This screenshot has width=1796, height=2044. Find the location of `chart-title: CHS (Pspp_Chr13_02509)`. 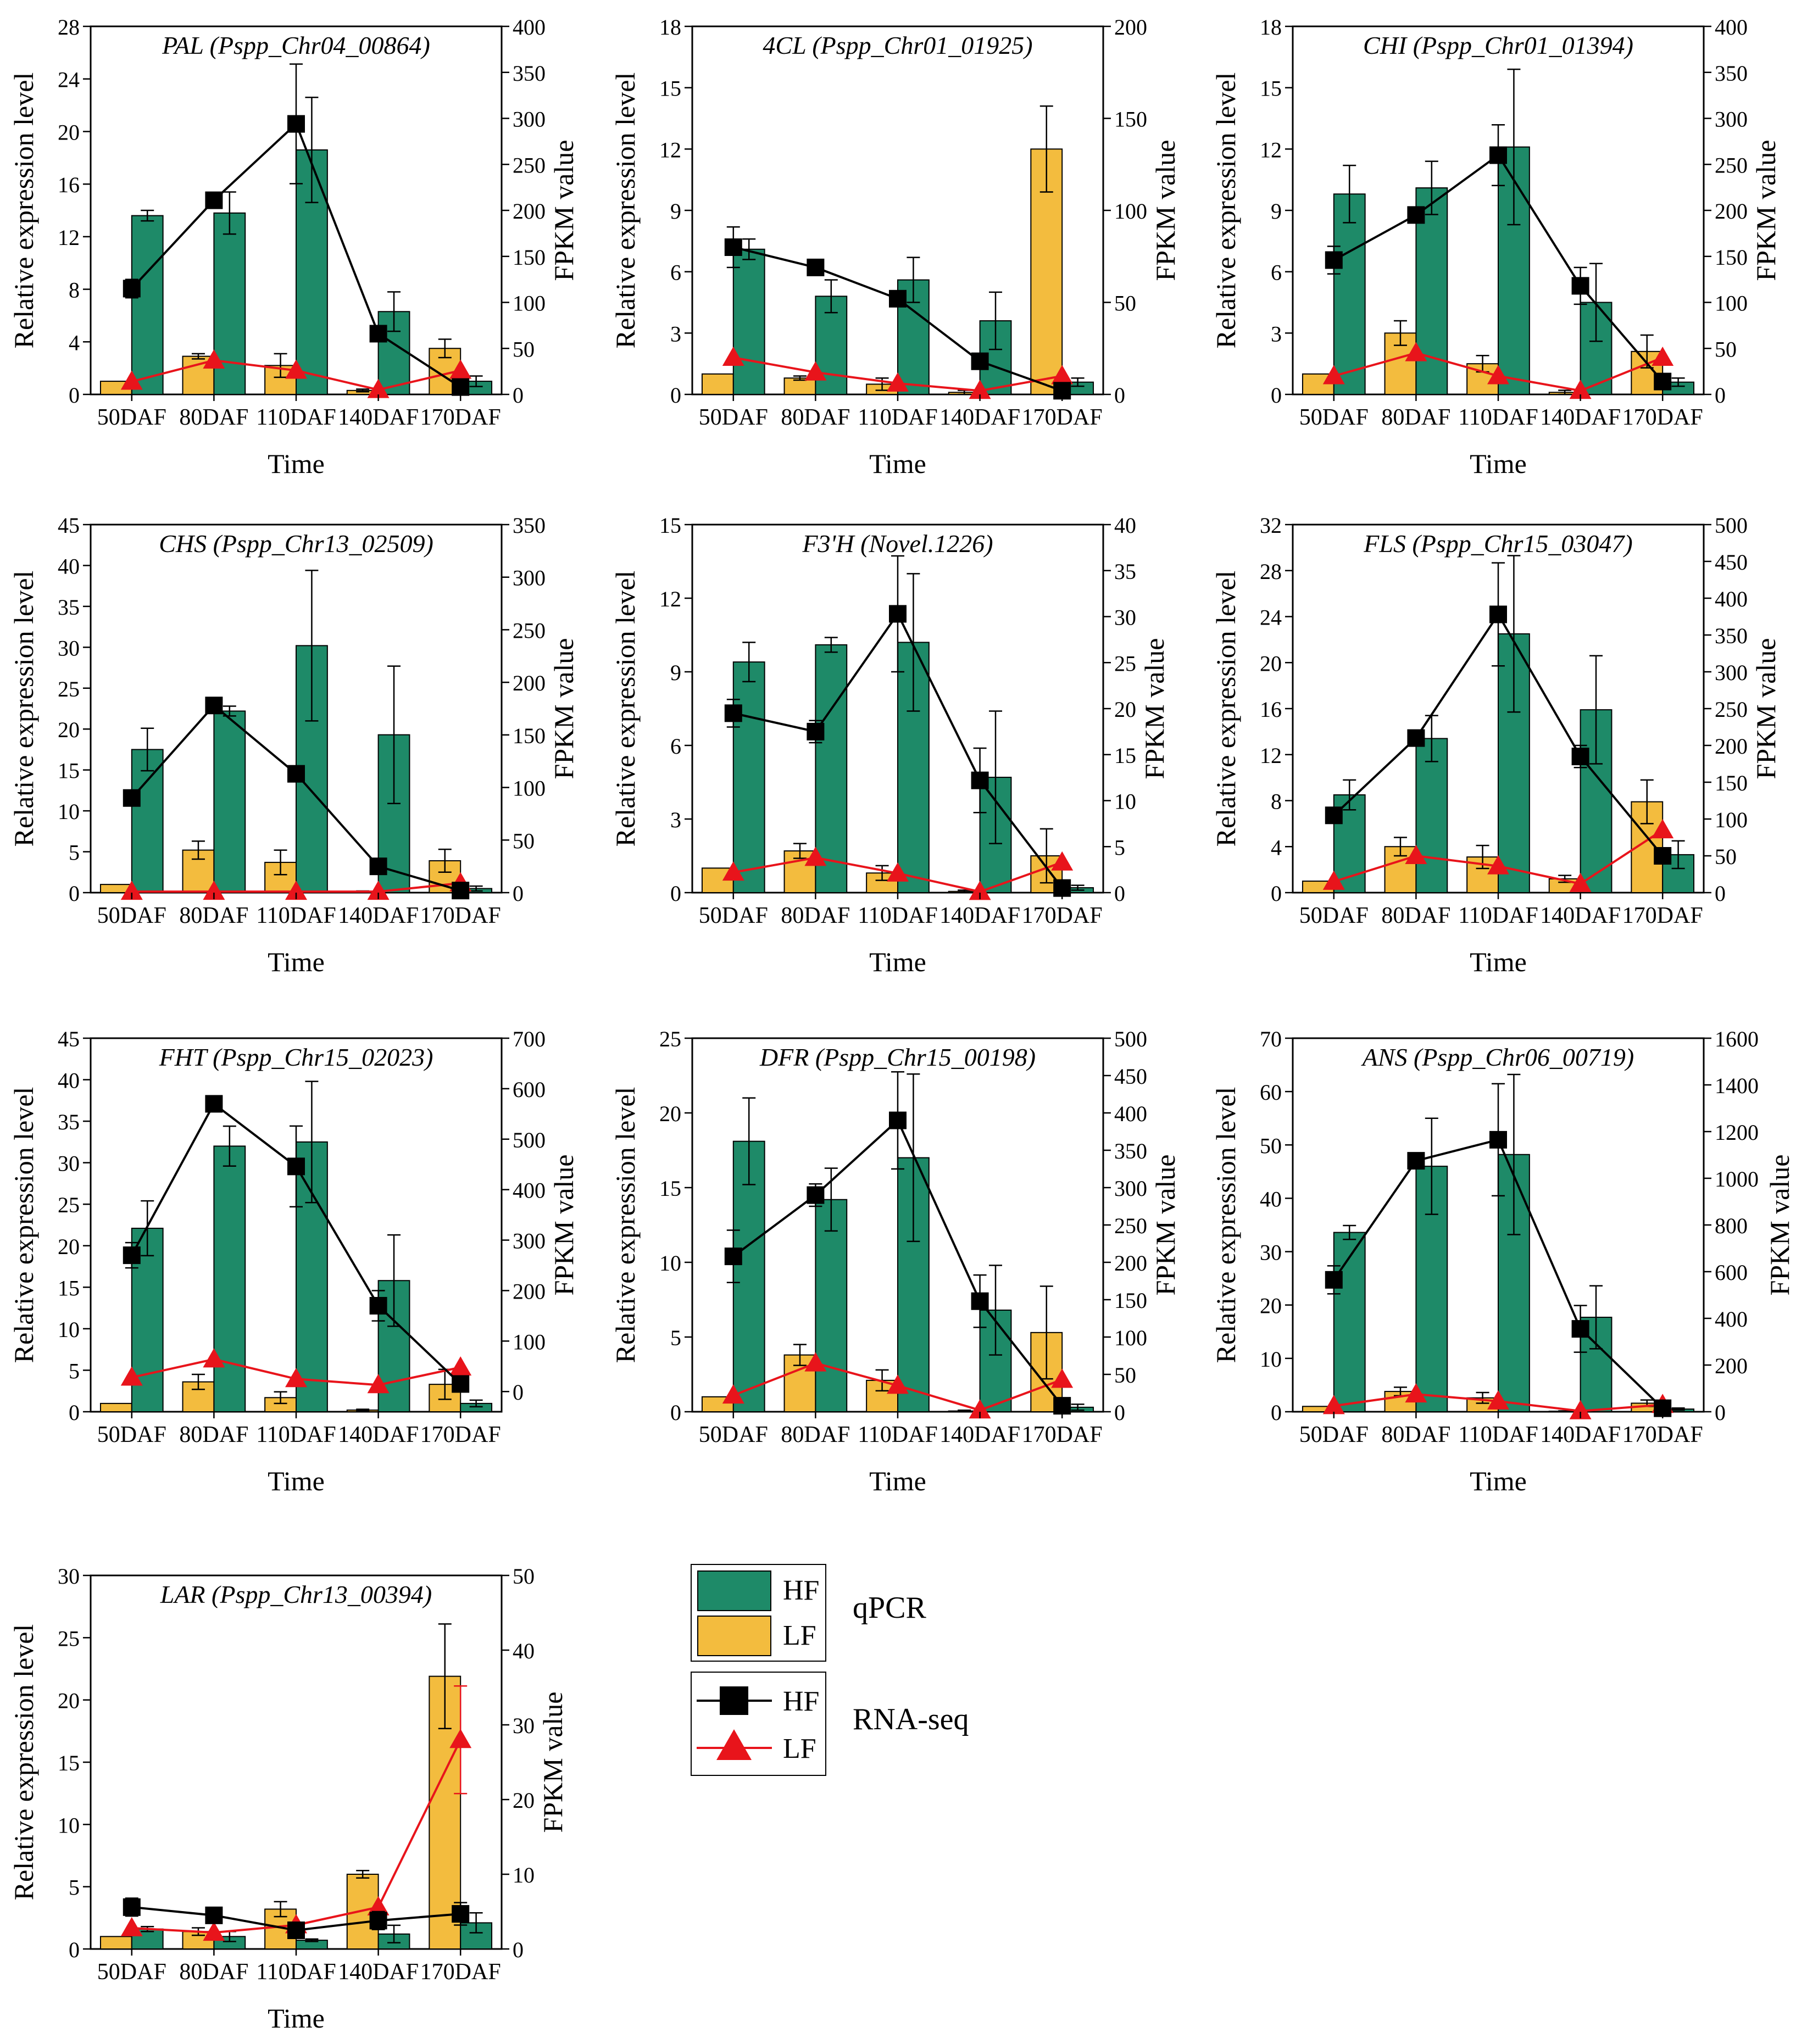

chart-title: CHS (Pspp_Chr13_02509) is located at coordinates (296, 544).